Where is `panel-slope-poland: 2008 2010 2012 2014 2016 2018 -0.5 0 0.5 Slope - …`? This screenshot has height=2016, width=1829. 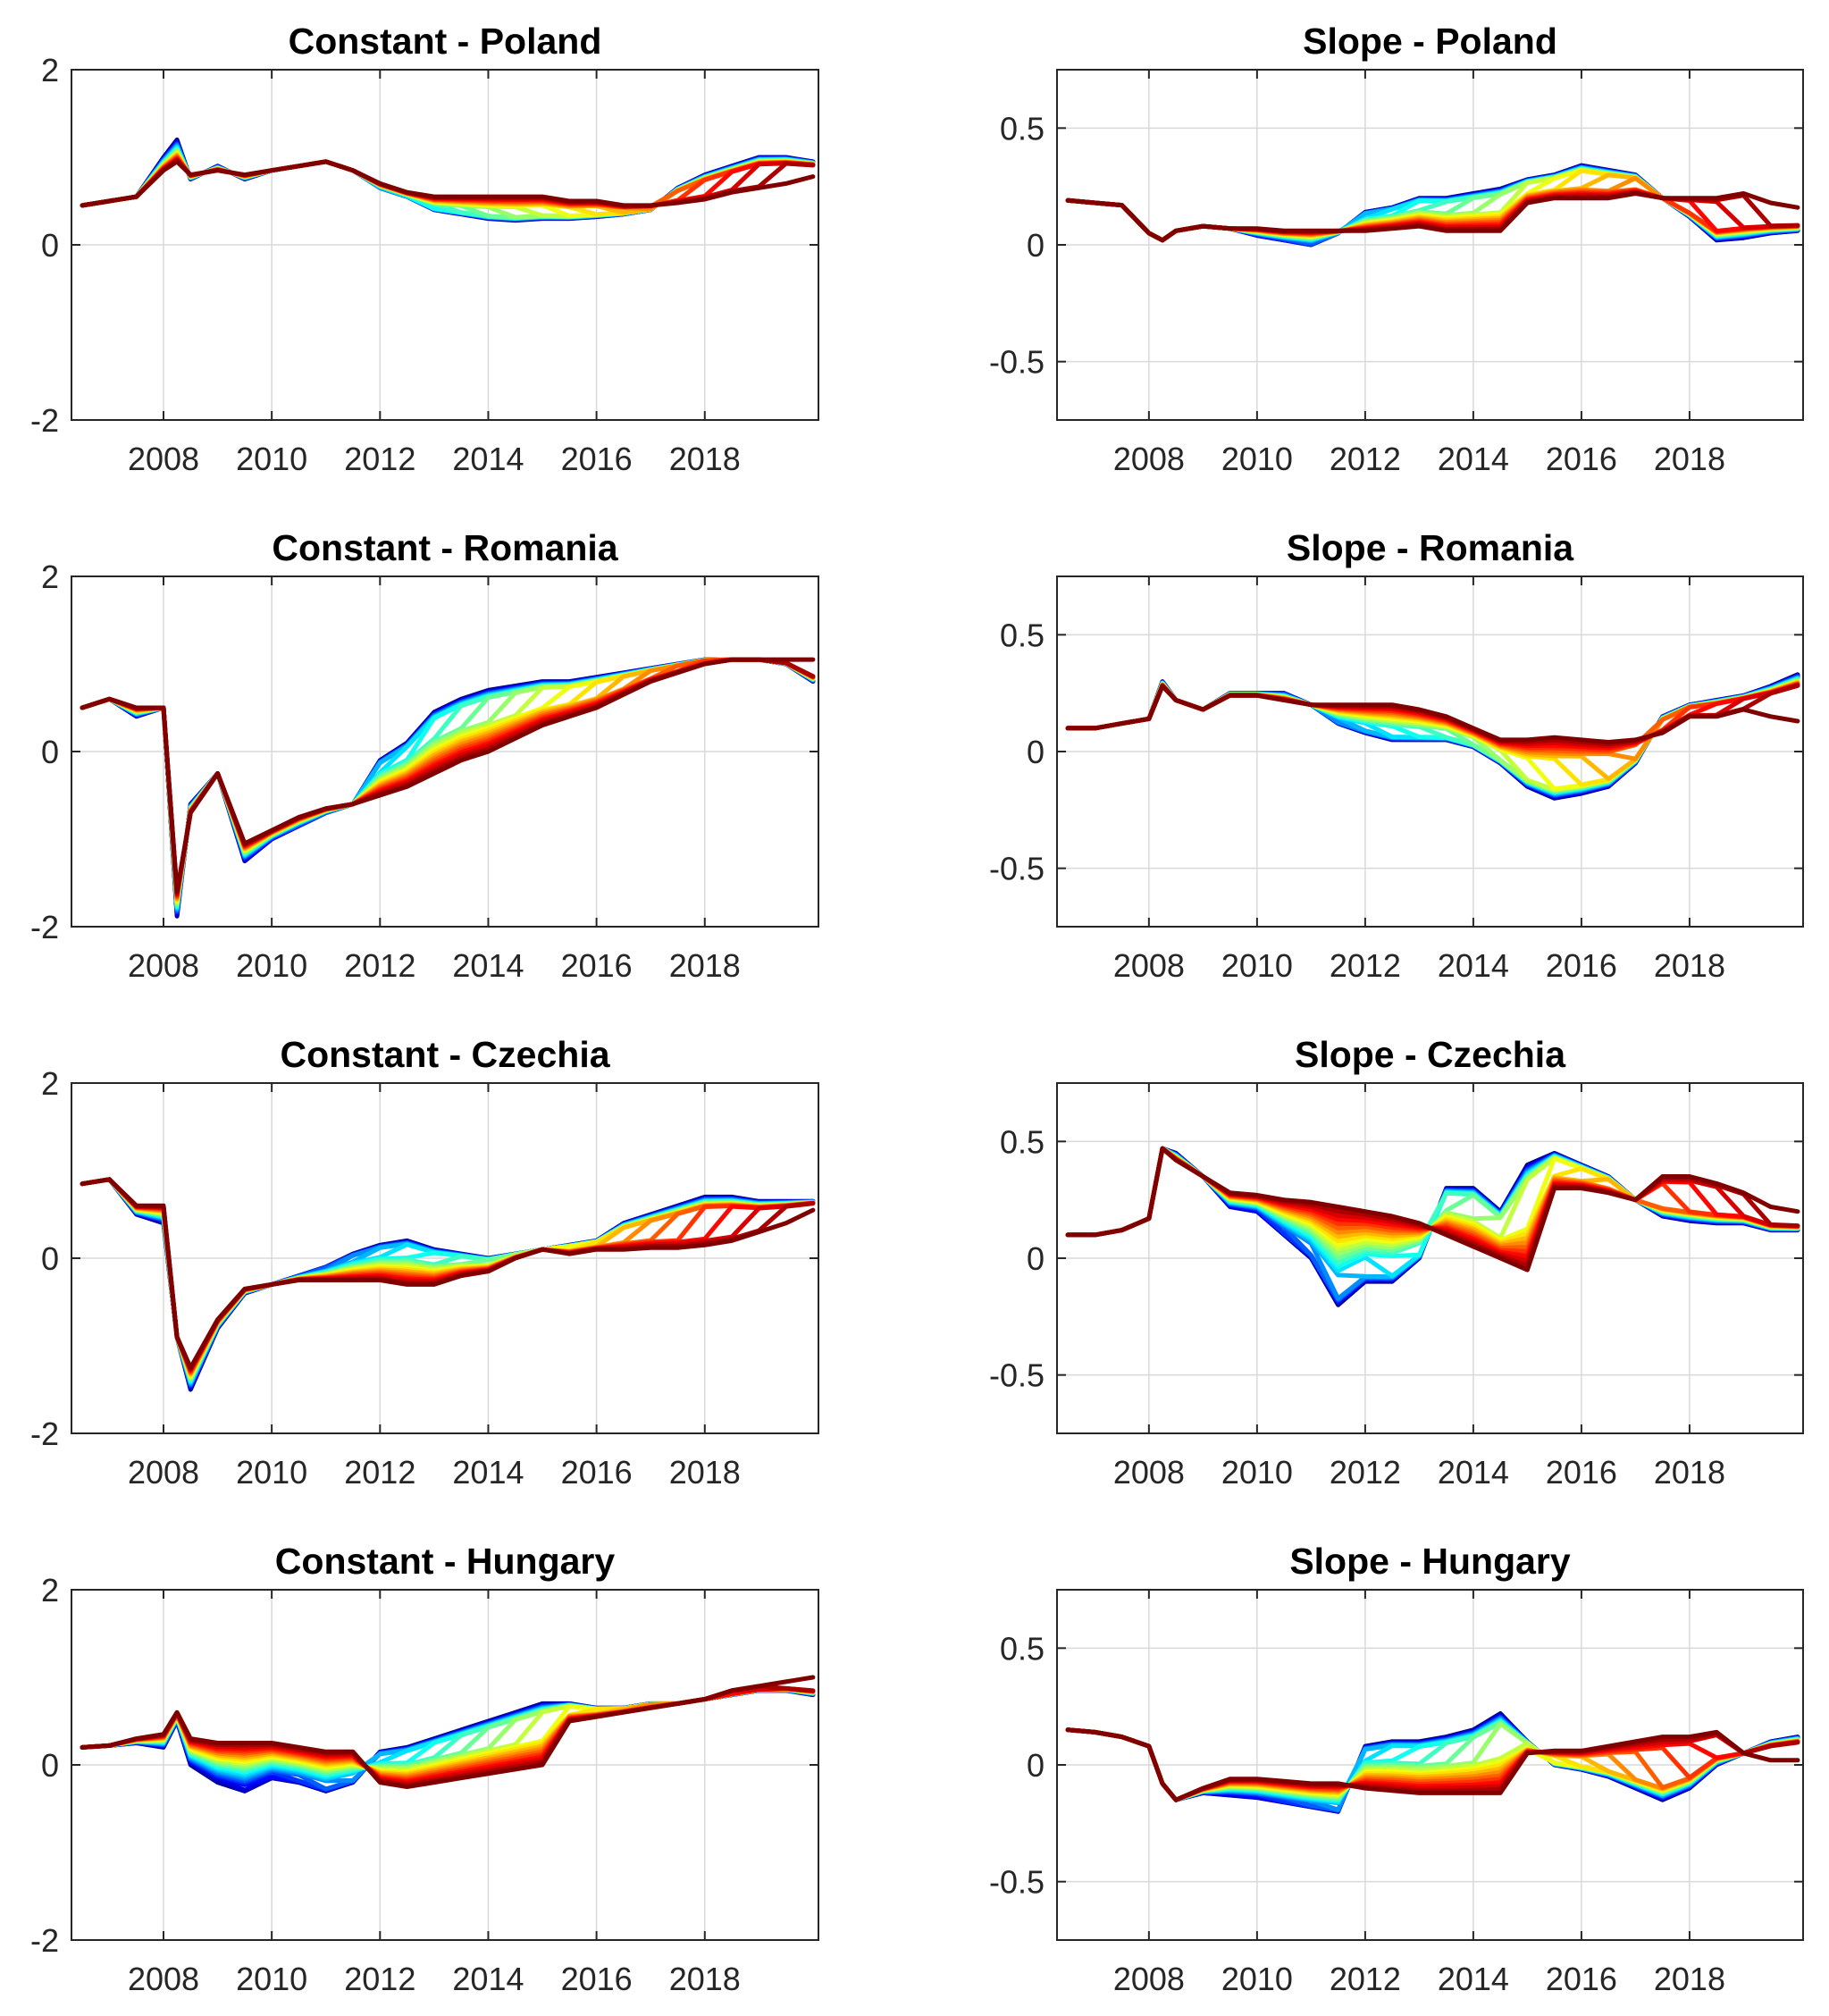
panel-slope-poland: 2008 2010 2012 2014 2016 2018 -0.5 0 0.5 Slope - … is located at coordinates (1396, 249).